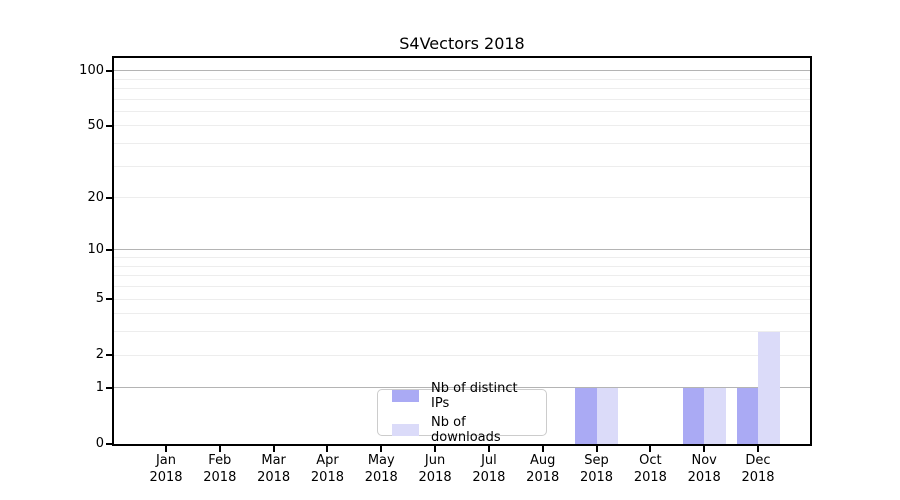  I want to click on x-tick-month: Sep, so click(596, 460).